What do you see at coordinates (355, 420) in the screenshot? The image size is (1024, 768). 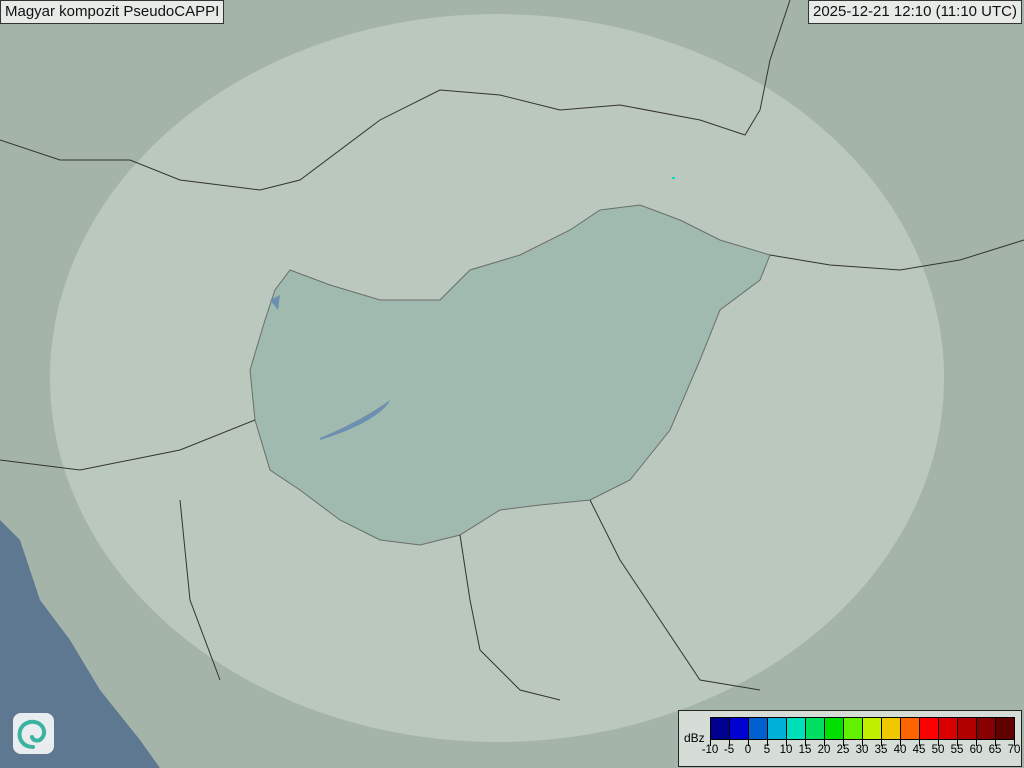 I see `lake-balaton` at bounding box center [355, 420].